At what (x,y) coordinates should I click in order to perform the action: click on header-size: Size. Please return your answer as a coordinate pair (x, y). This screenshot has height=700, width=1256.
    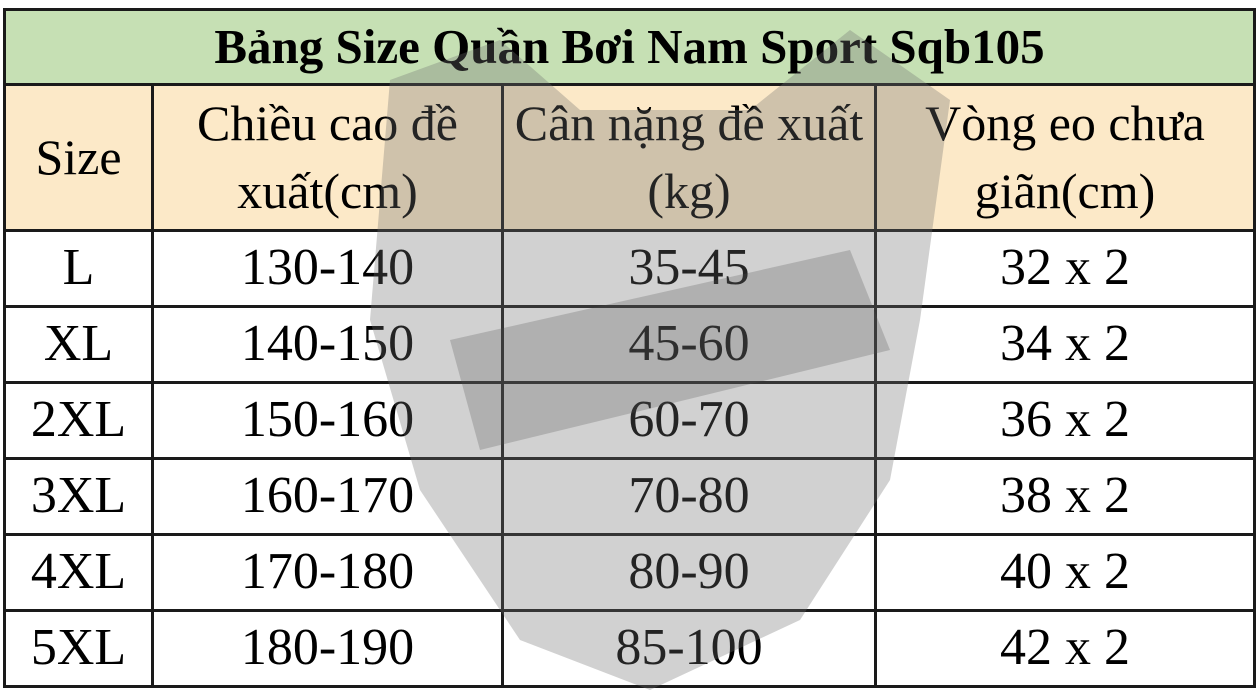
    Looking at the image, I should click on (78, 157).